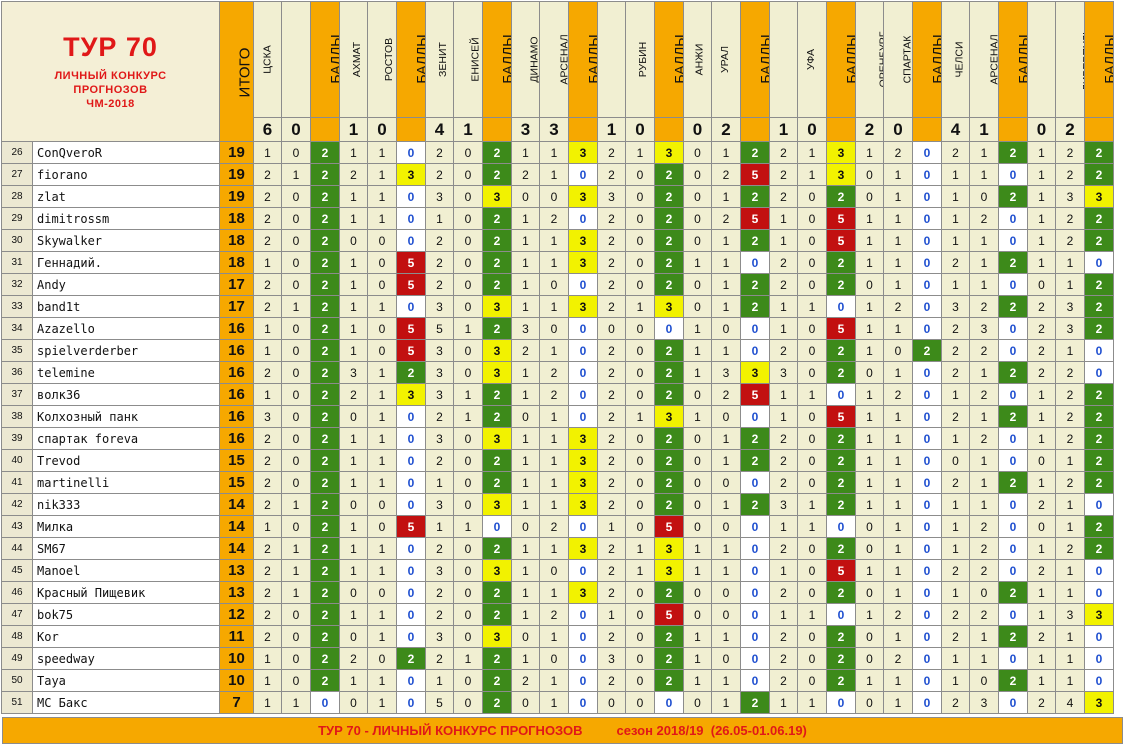 This screenshot has width=1126, height=748. I want to click on total-points: 18, so click(236, 262).